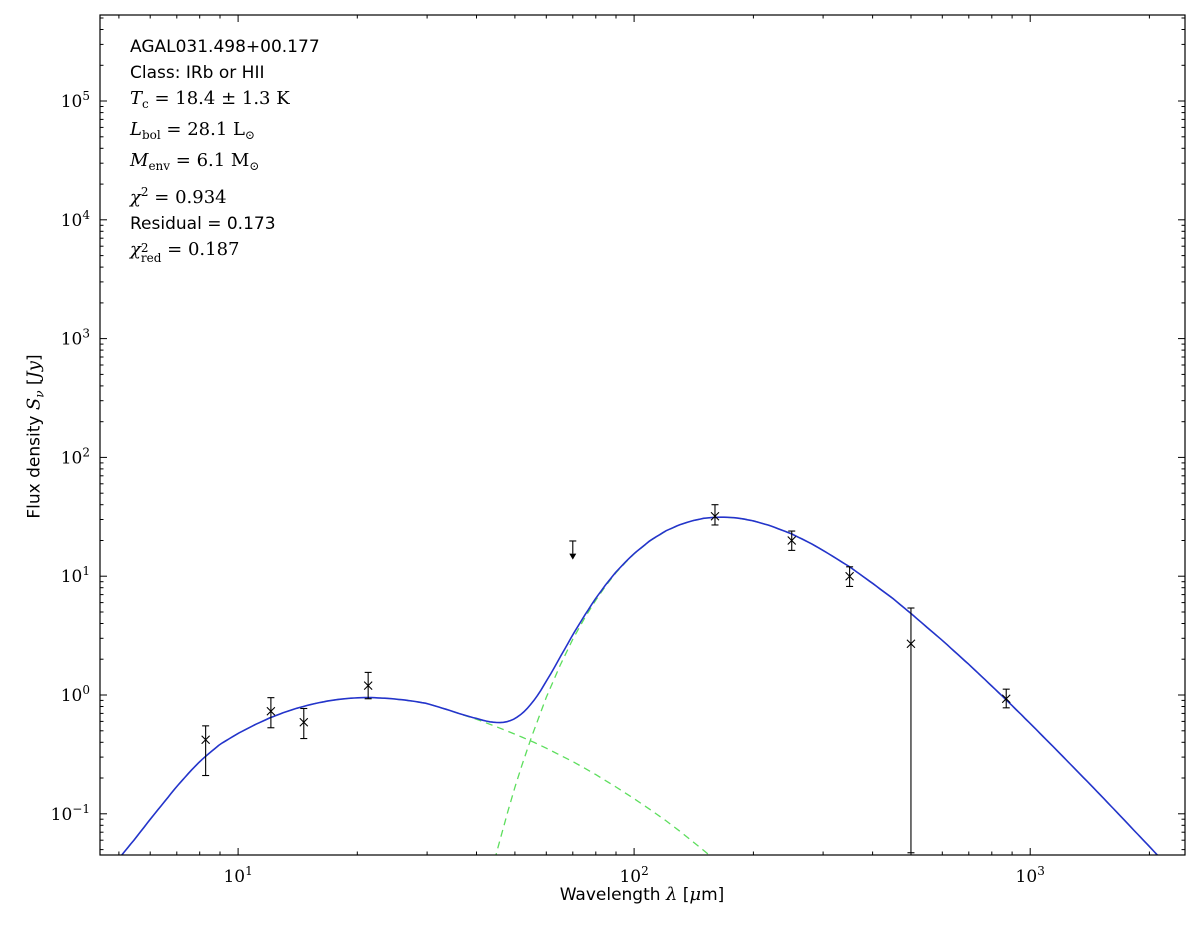 The image size is (1200, 933). Describe the element at coordinates (671, 894) in the screenshot. I see `text-part: λ` at that location.